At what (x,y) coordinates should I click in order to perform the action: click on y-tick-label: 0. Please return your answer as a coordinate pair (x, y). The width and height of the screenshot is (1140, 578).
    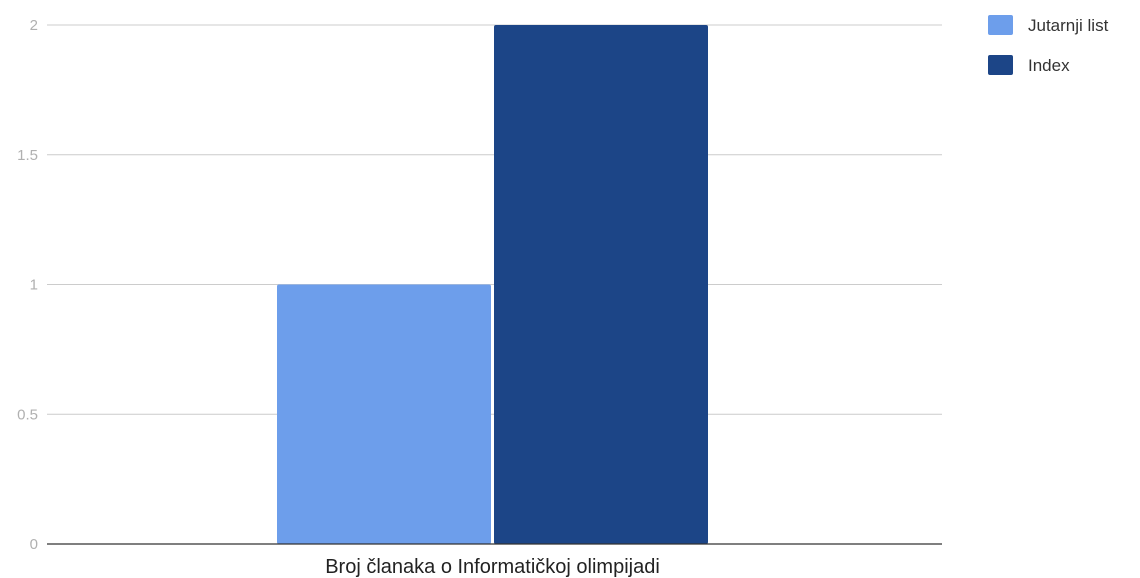
    Looking at the image, I should click on (34, 544).